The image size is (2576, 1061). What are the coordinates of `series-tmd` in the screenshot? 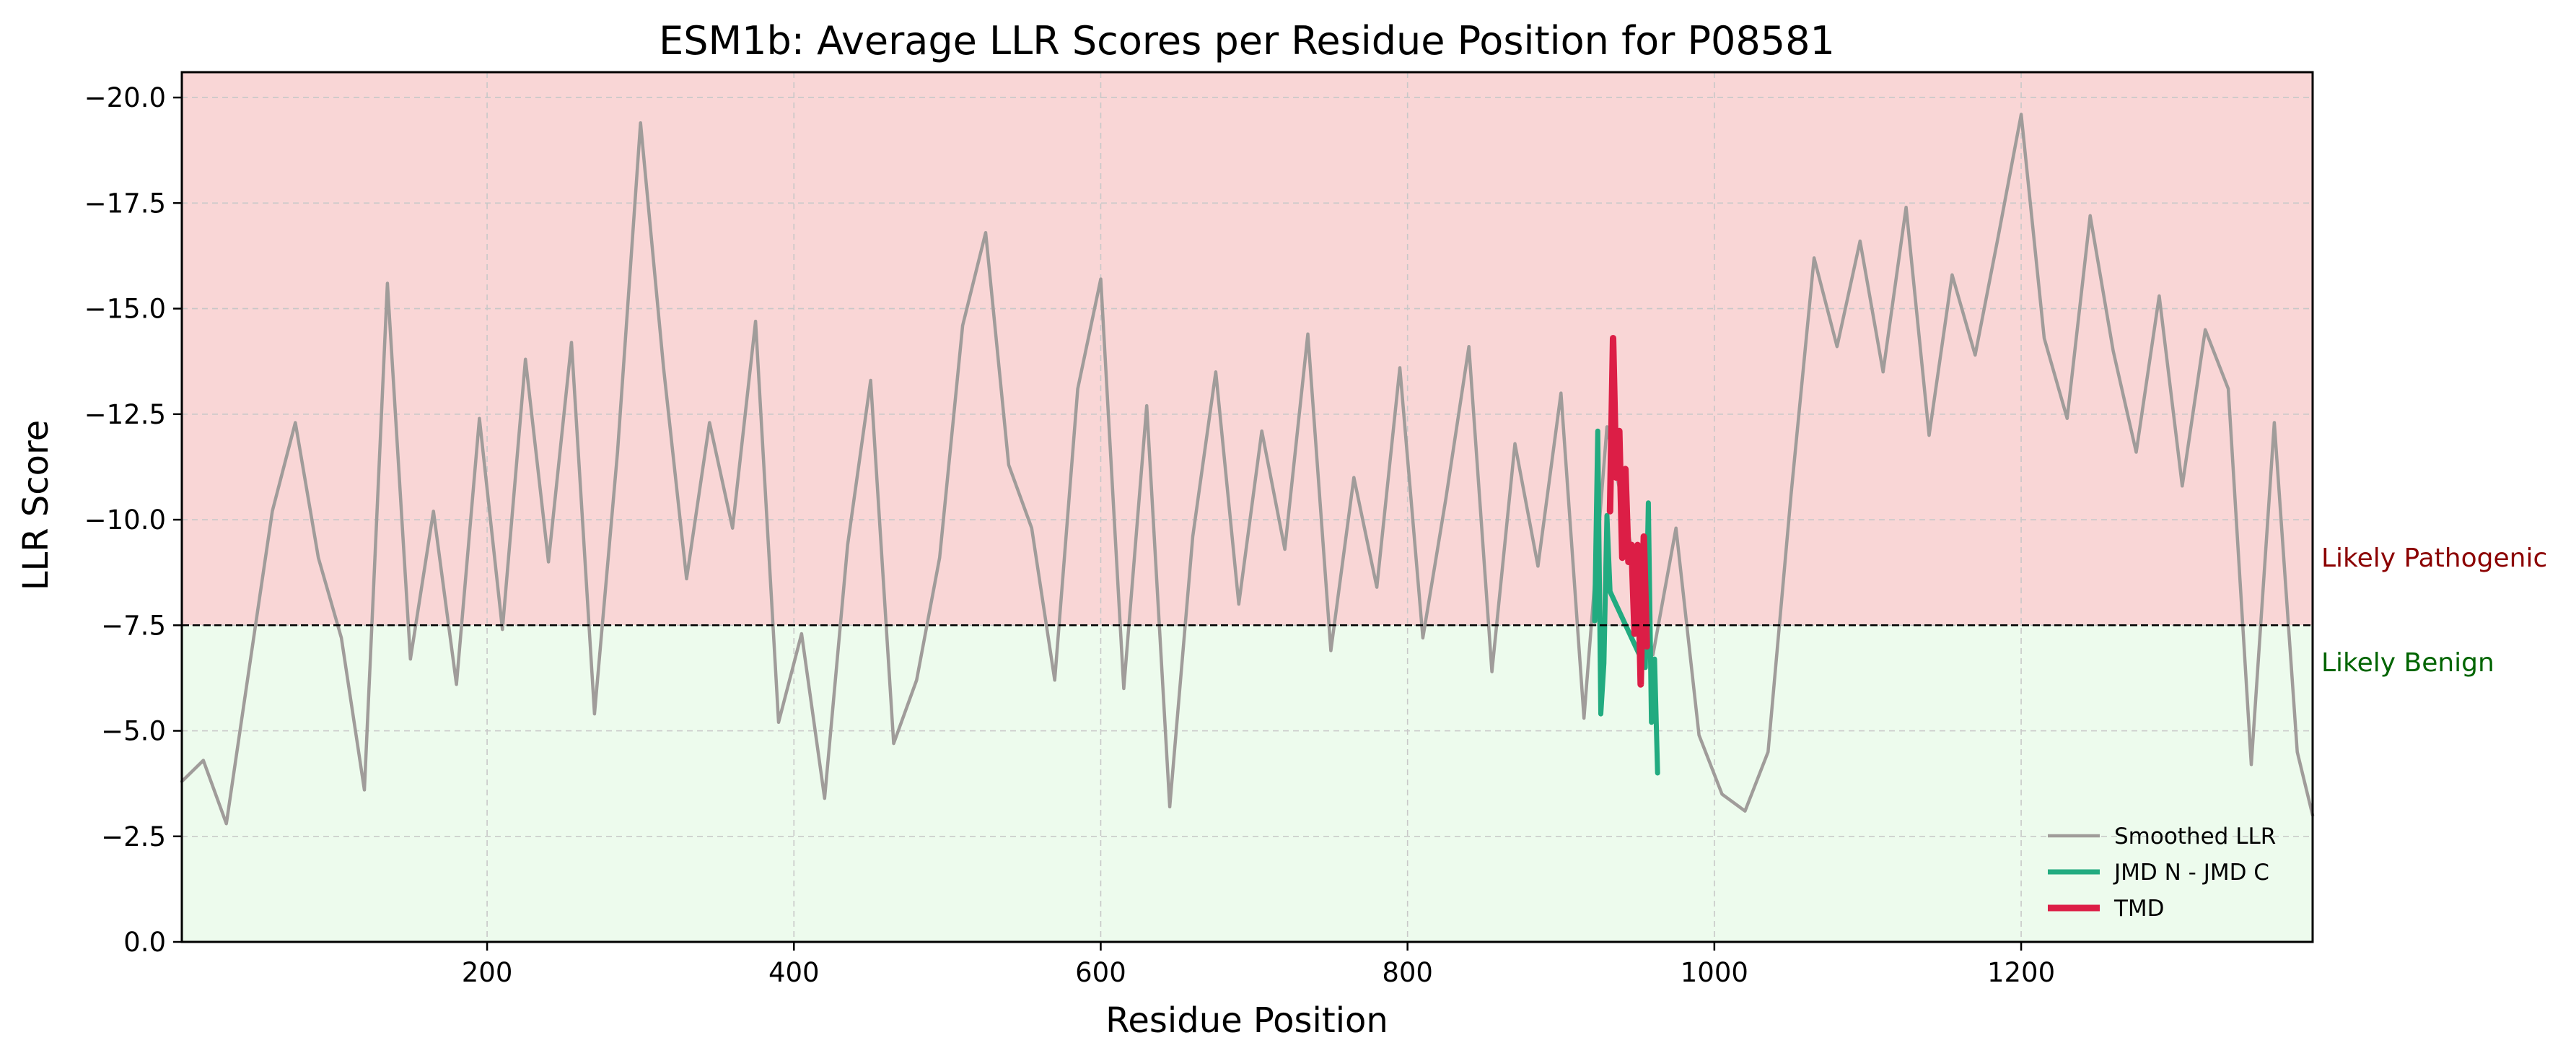 It's located at (1628, 511).